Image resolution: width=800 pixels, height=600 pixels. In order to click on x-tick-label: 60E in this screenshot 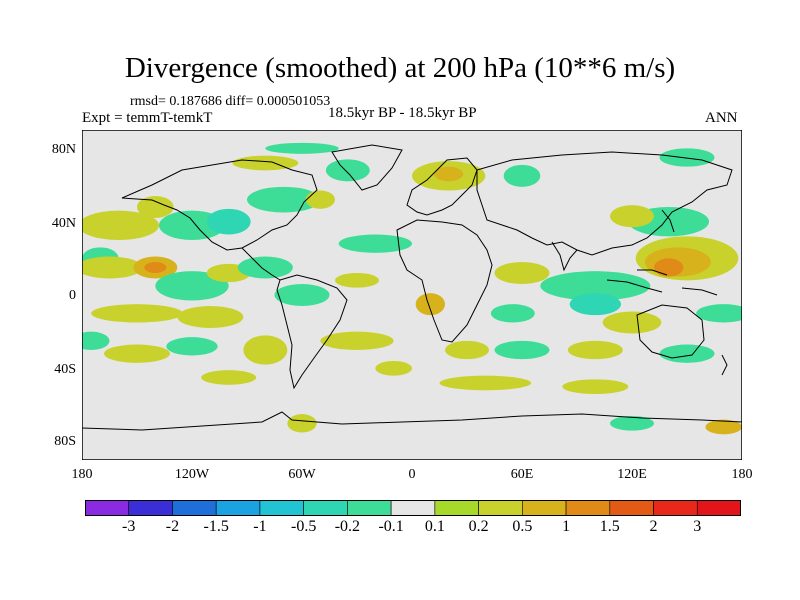, I will do `click(522, 474)`.